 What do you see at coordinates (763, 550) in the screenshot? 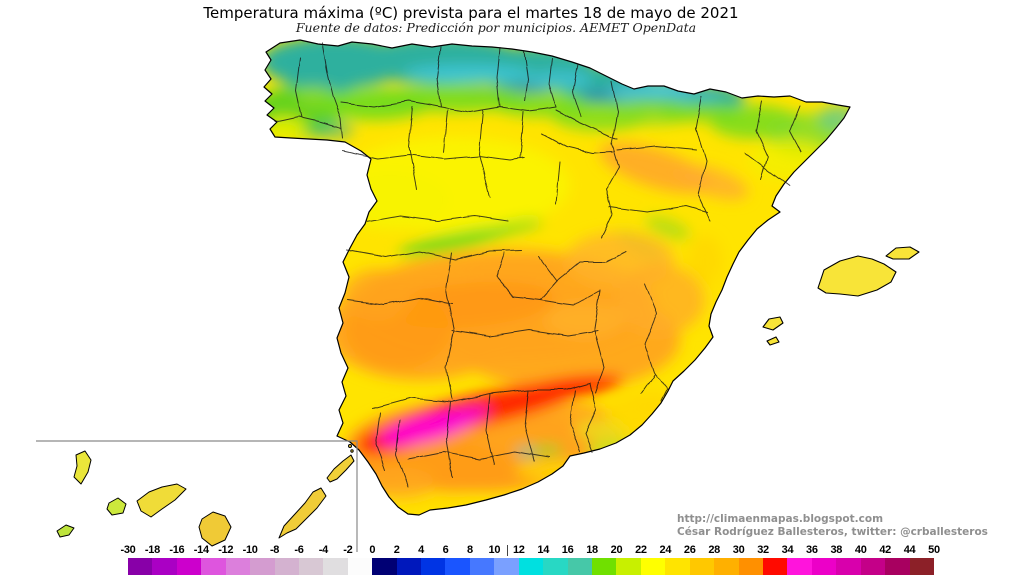
I see `scale-label: 32` at bounding box center [763, 550].